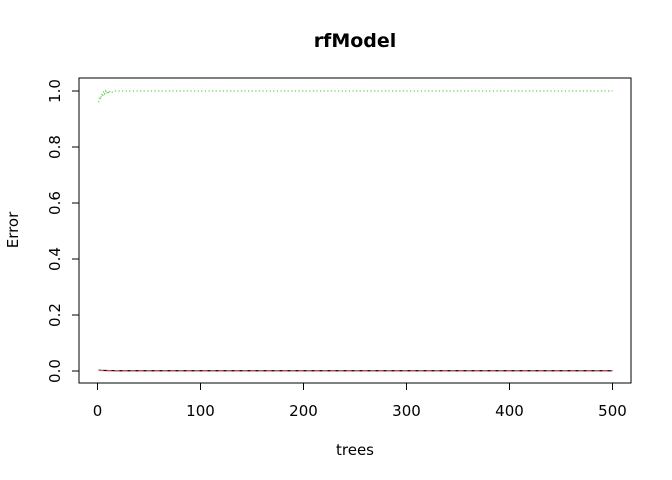  I want to click on x-tick-label: 100, so click(200, 411).